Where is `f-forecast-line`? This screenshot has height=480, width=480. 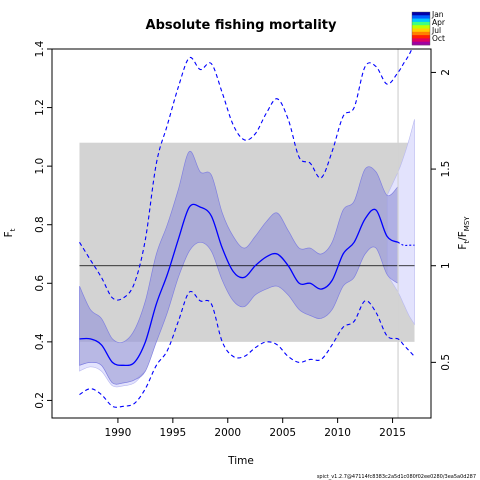
f-forecast-line is located at coordinates (406, 243).